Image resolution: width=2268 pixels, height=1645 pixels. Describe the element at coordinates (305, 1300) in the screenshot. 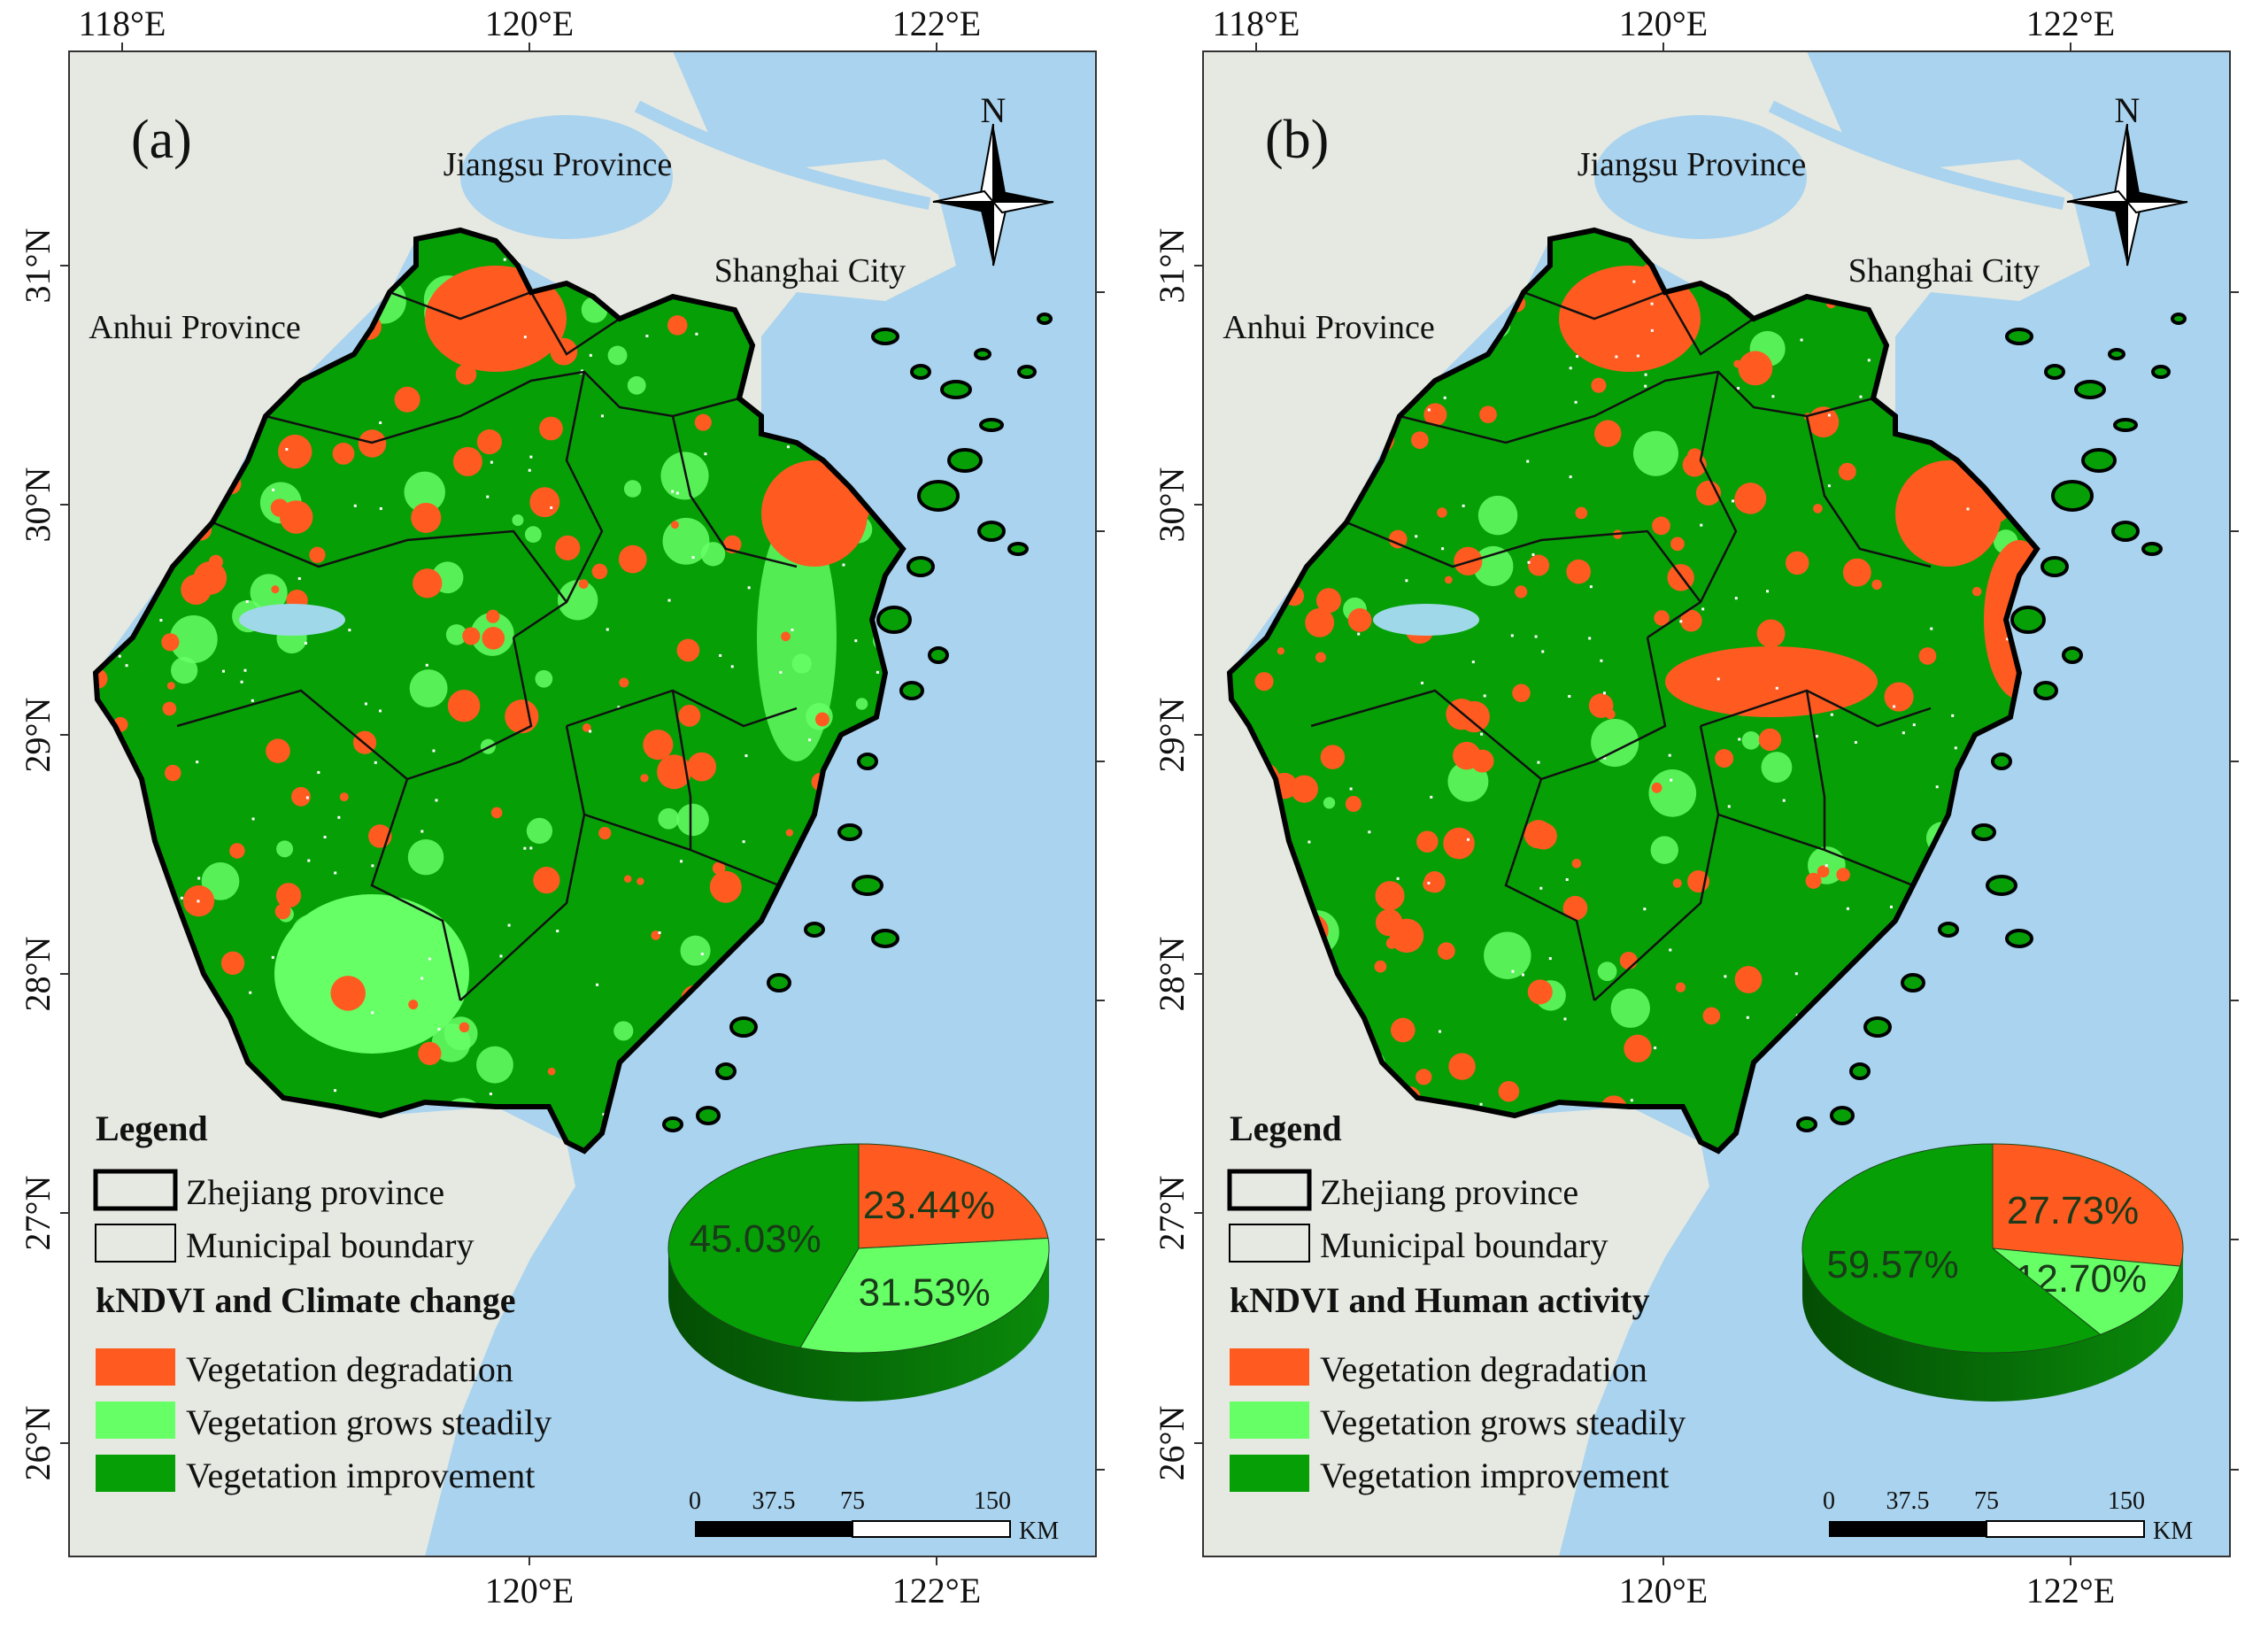

I see `legend-category-title: kNDVI and Climate change` at that location.